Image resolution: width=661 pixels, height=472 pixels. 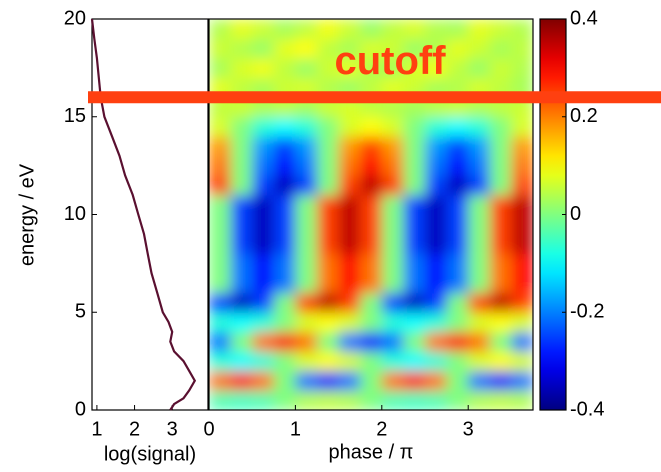 What do you see at coordinates (143, 214) in the screenshot?
I see `signal-line` at bounding box center [143, 214].